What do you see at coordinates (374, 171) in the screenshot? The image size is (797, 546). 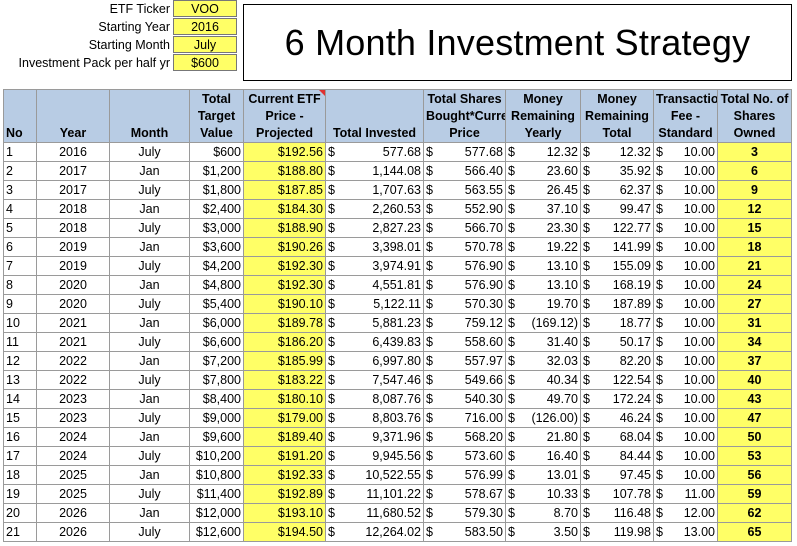 I see `cell-total-invested: $1,144.08` at bounding box center [374, 171].